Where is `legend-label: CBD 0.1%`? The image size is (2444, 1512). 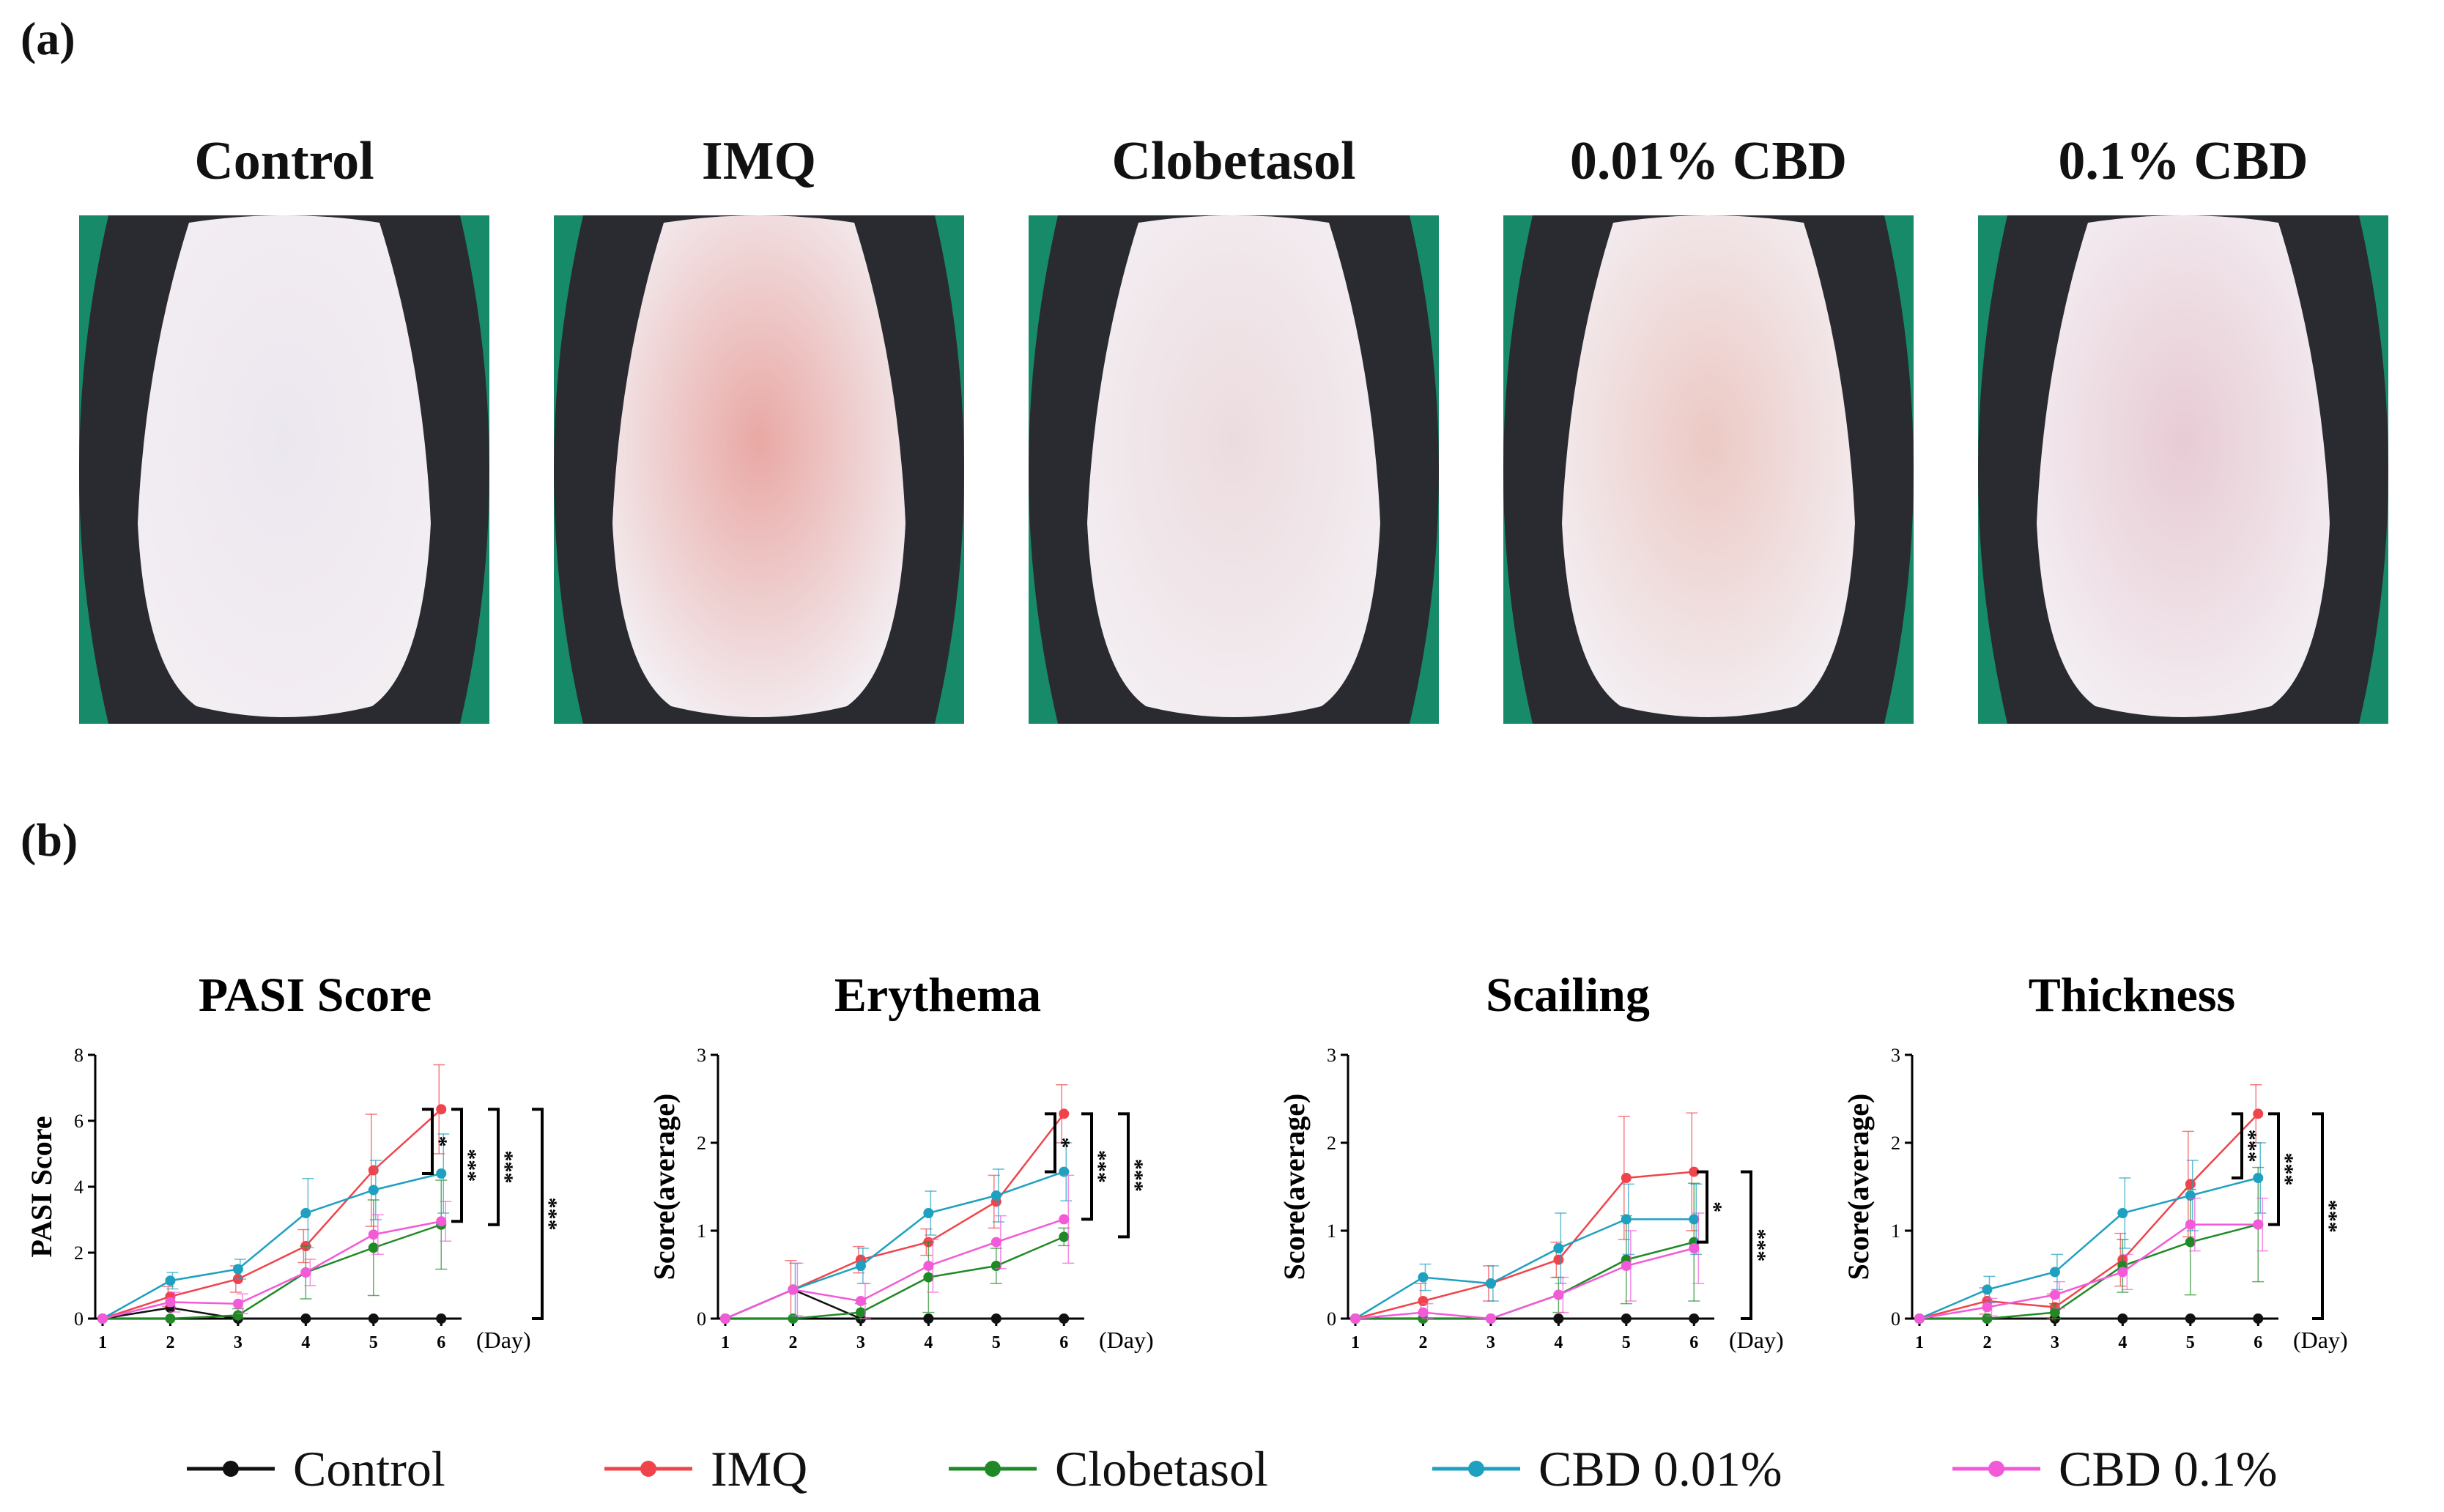
legend-label: CBD 0.1% is located at coordinates (2168, 1468).